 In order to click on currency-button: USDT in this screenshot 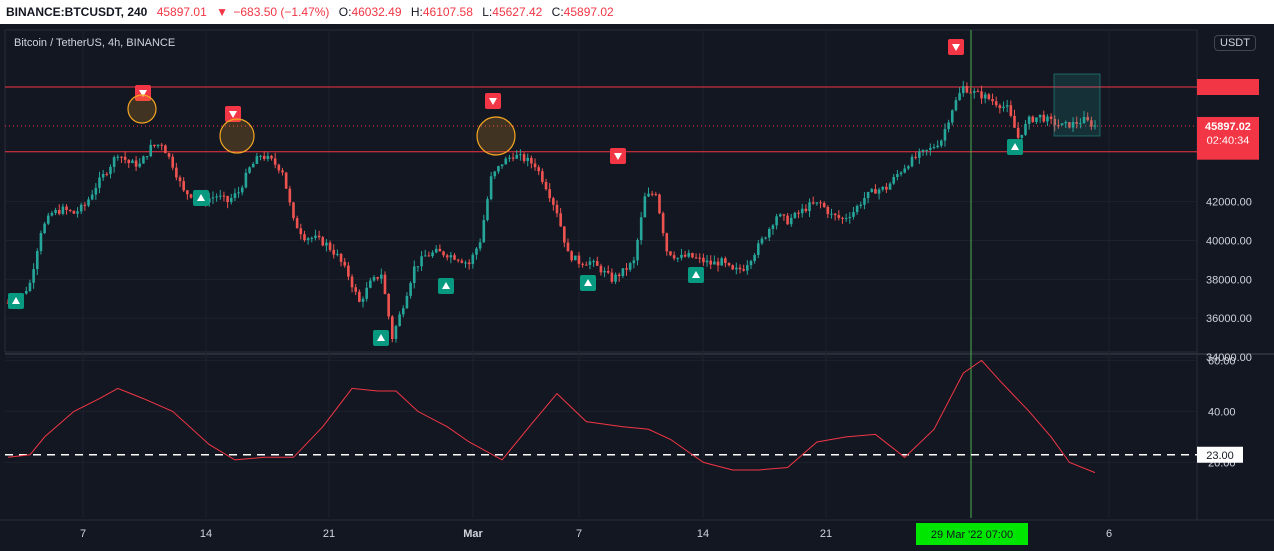, I will do `click(1235, 43)`.